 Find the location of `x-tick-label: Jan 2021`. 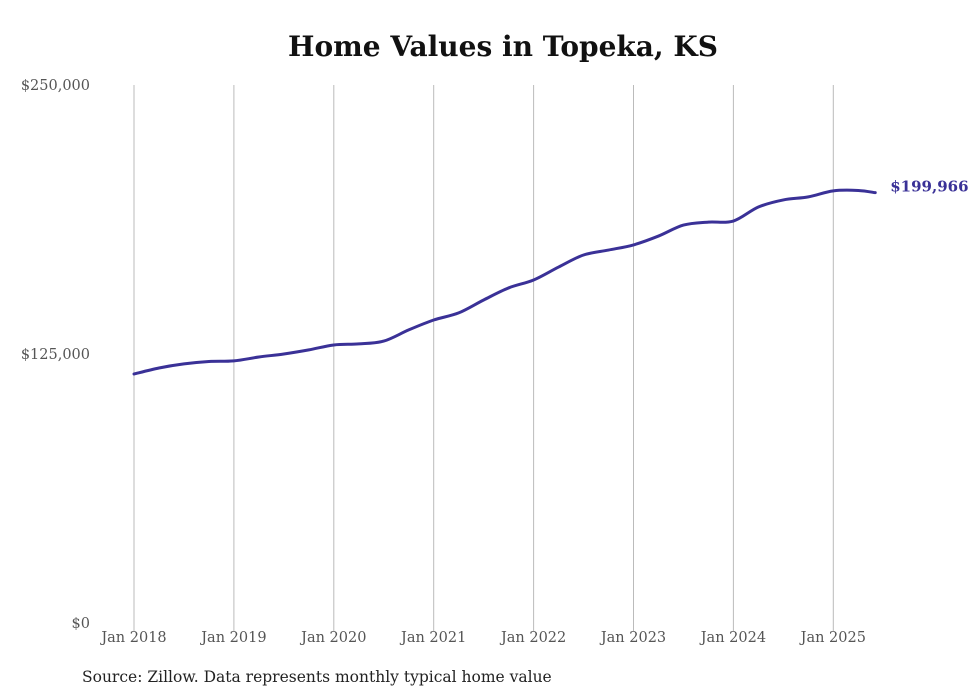

x-tick-label: Jan 2021 is located at coordinates (432, 638).